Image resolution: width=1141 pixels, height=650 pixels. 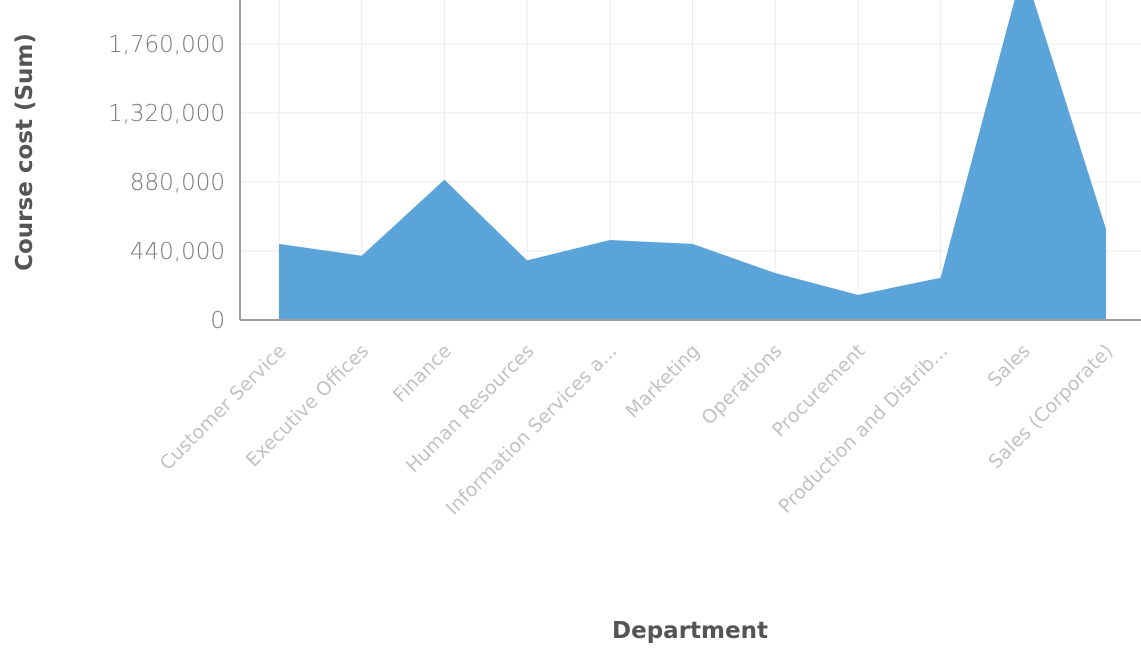 I want to click on y-tick-label: 0, so click(x=217, y=321).